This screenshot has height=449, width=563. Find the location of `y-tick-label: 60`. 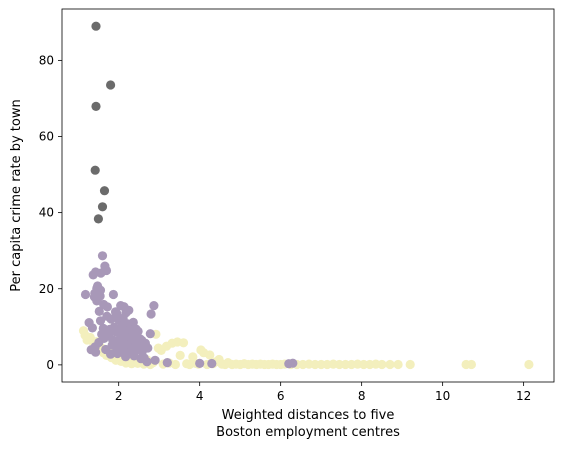

y-tick-label: 60 is located at coordinates (46, 137).